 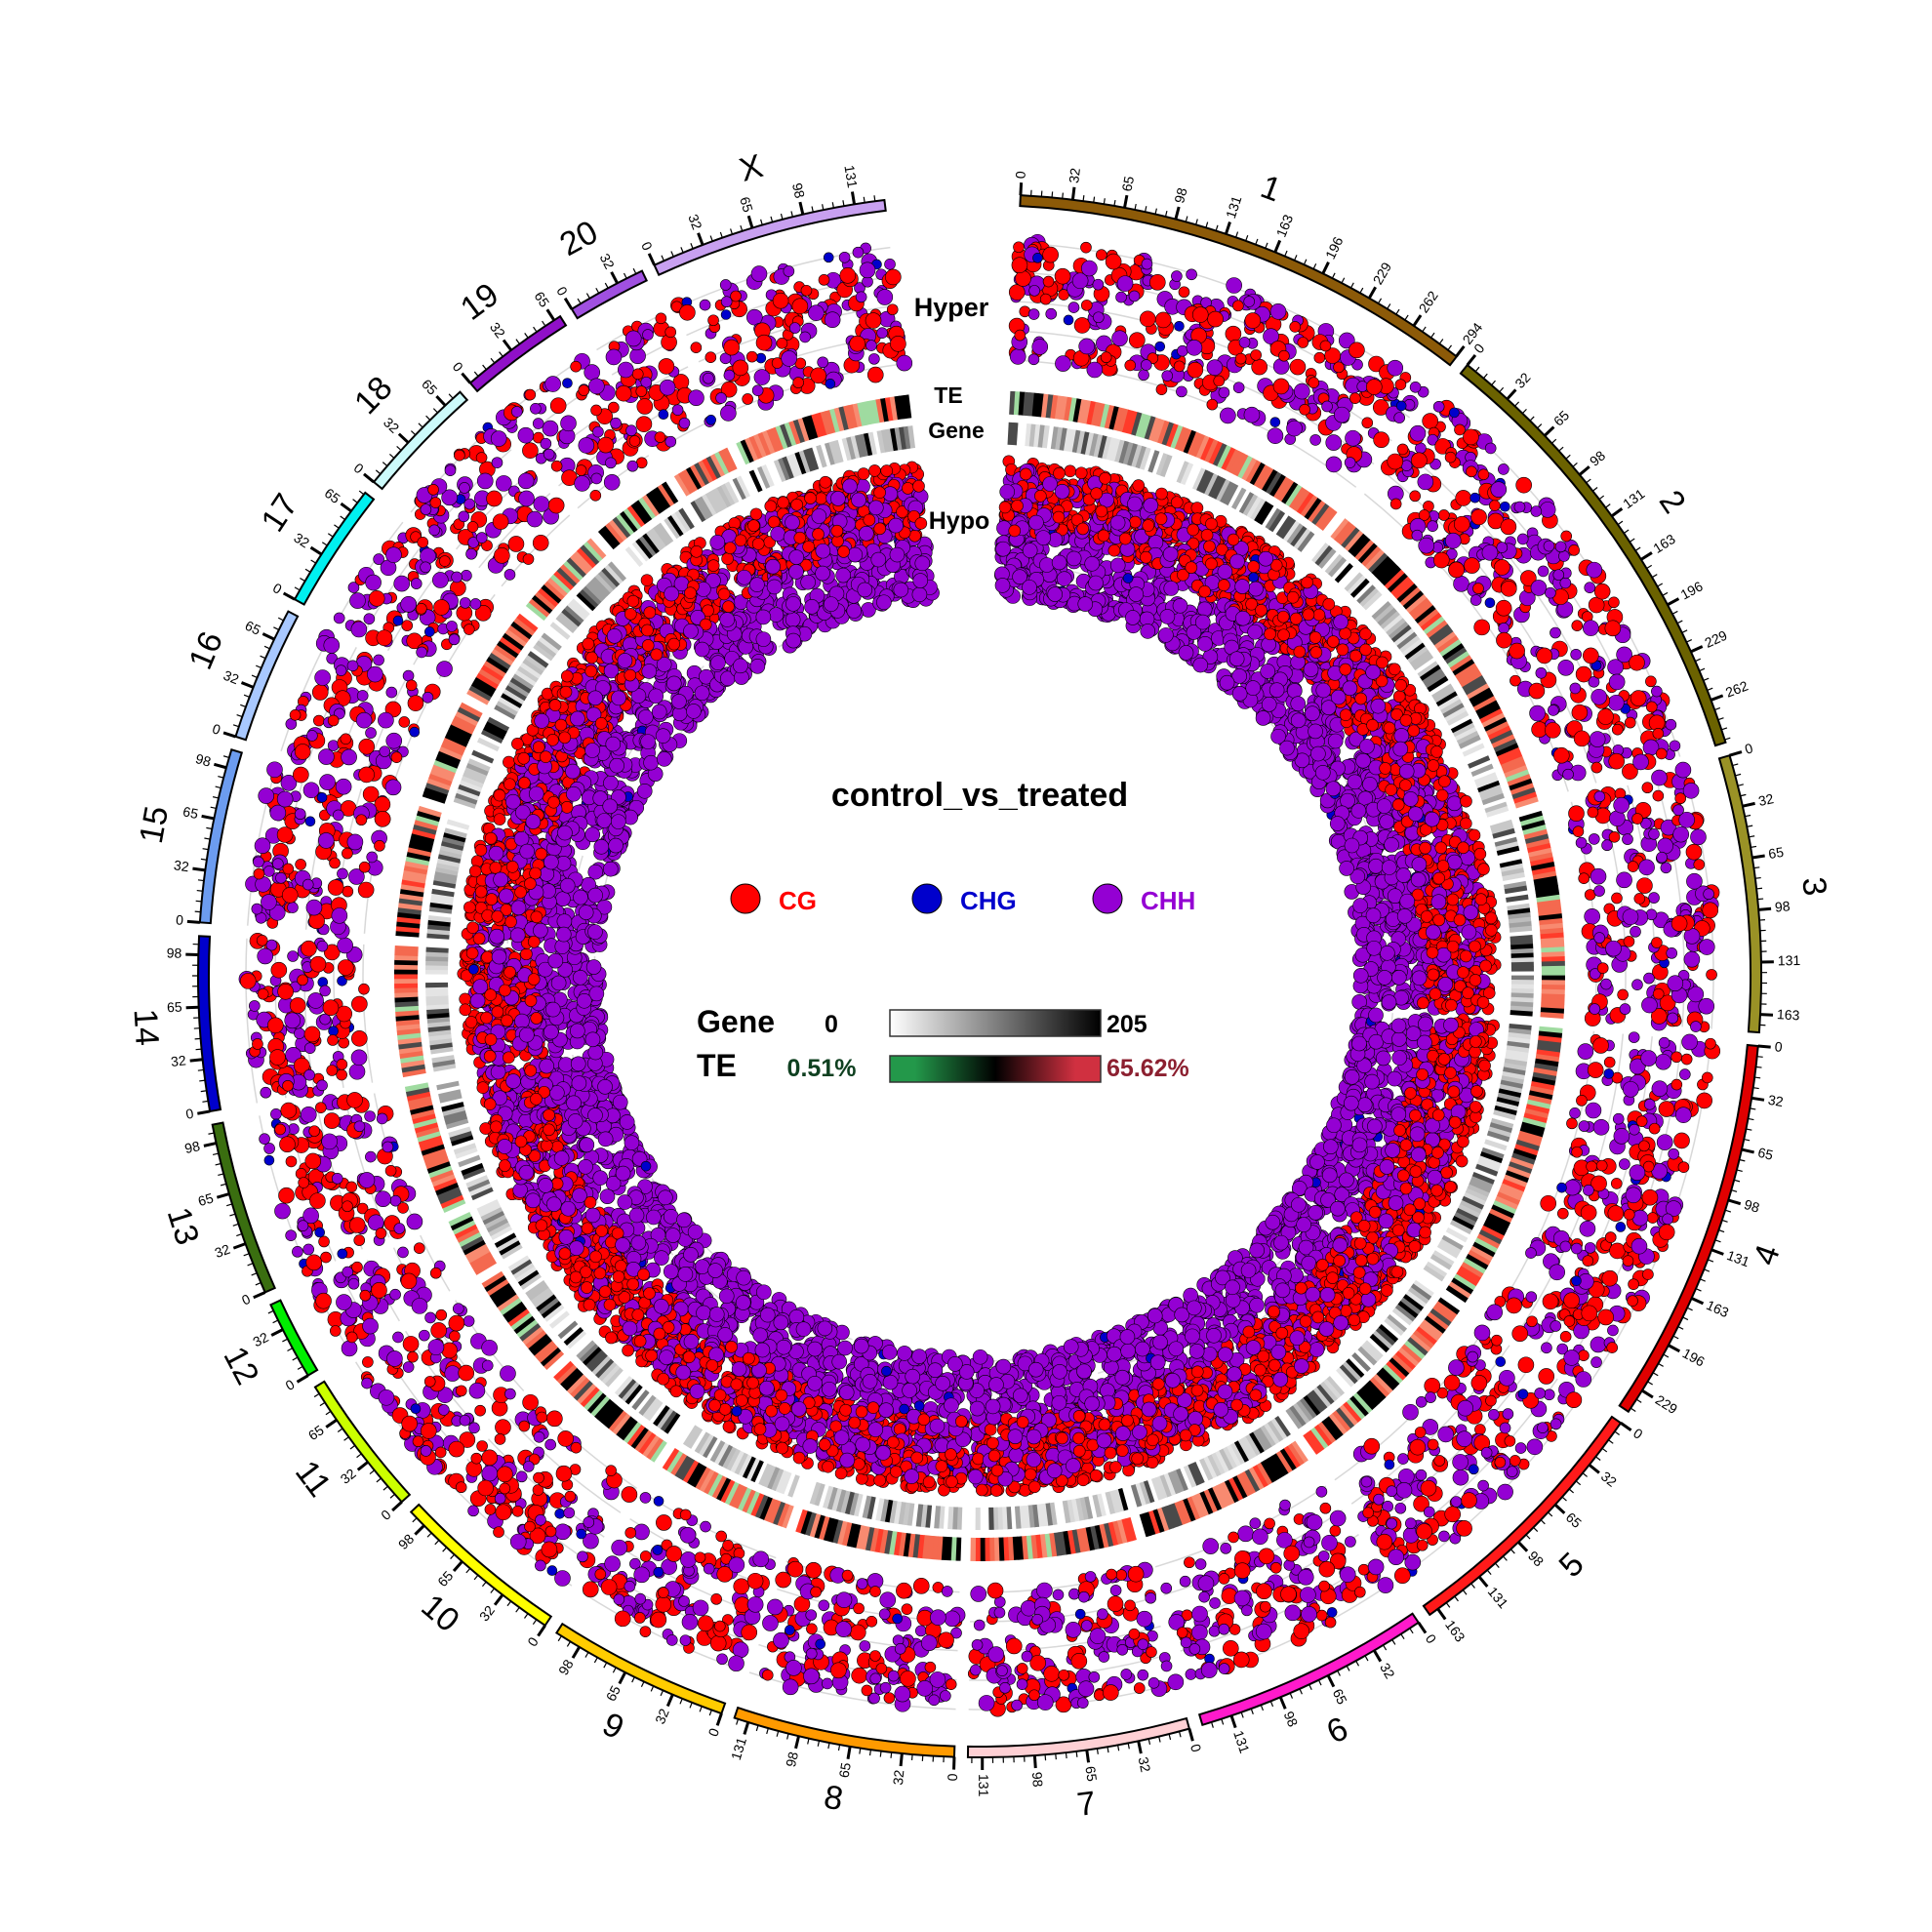 What do you see at coordinates (180, 919) in the screenshot?
I see `tick-label: 0` at bounding box center [180, 919].